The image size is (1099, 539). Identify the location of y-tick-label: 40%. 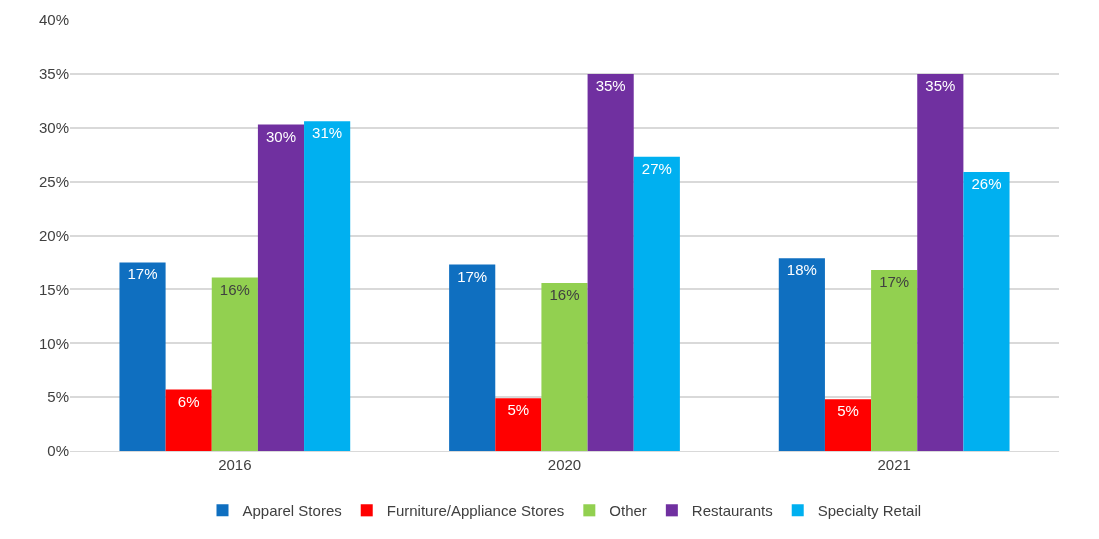
(53, 20).